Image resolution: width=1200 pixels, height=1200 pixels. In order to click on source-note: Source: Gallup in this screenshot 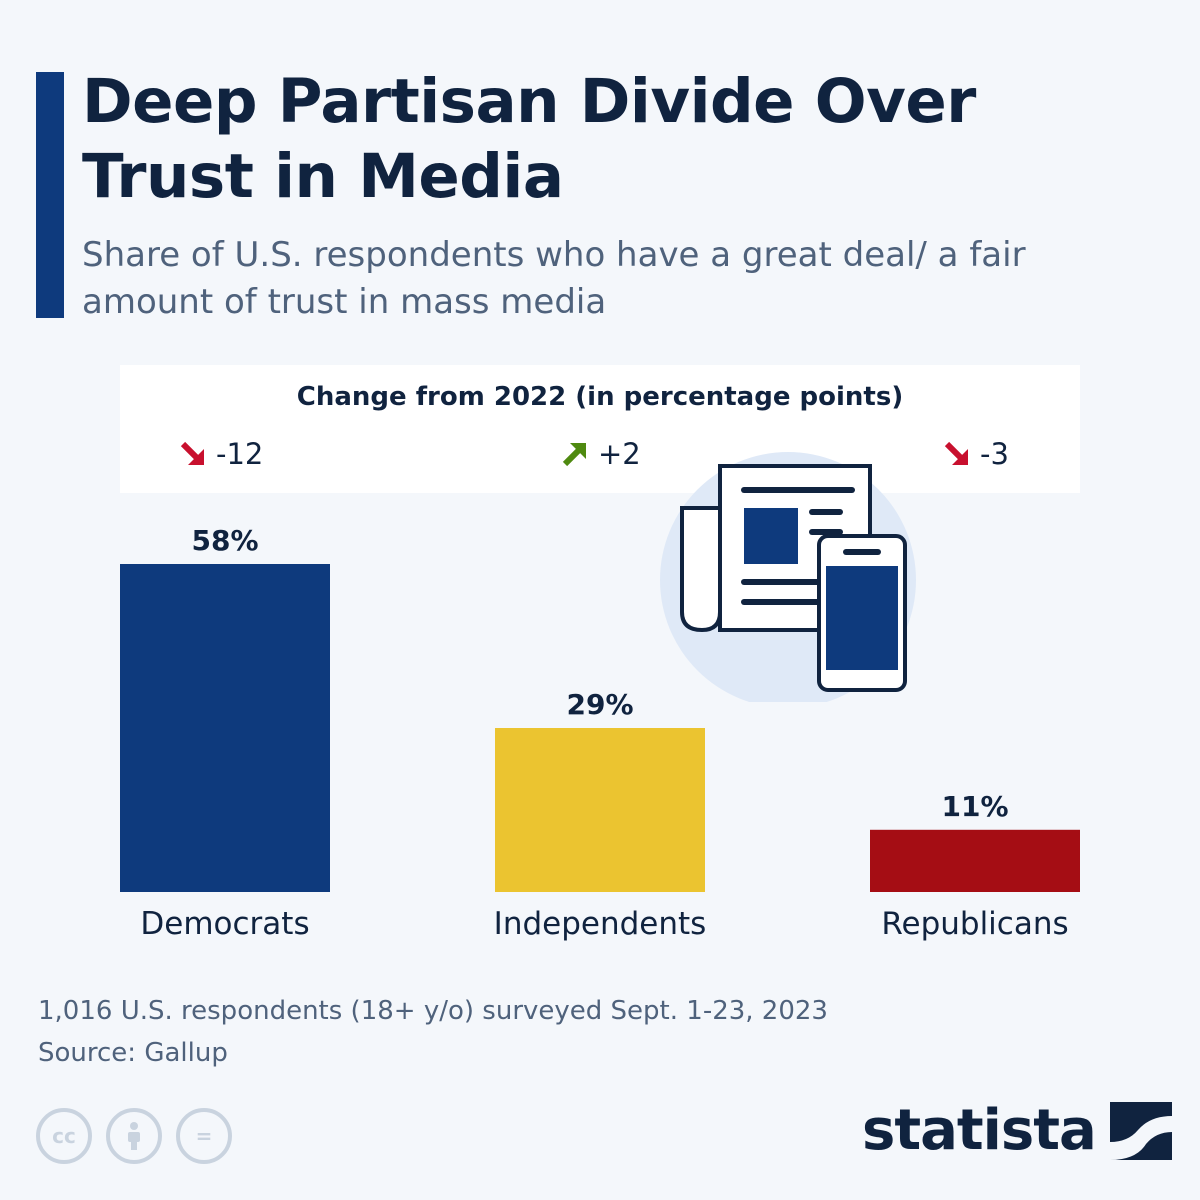, I will do `click(133, 1053)`.